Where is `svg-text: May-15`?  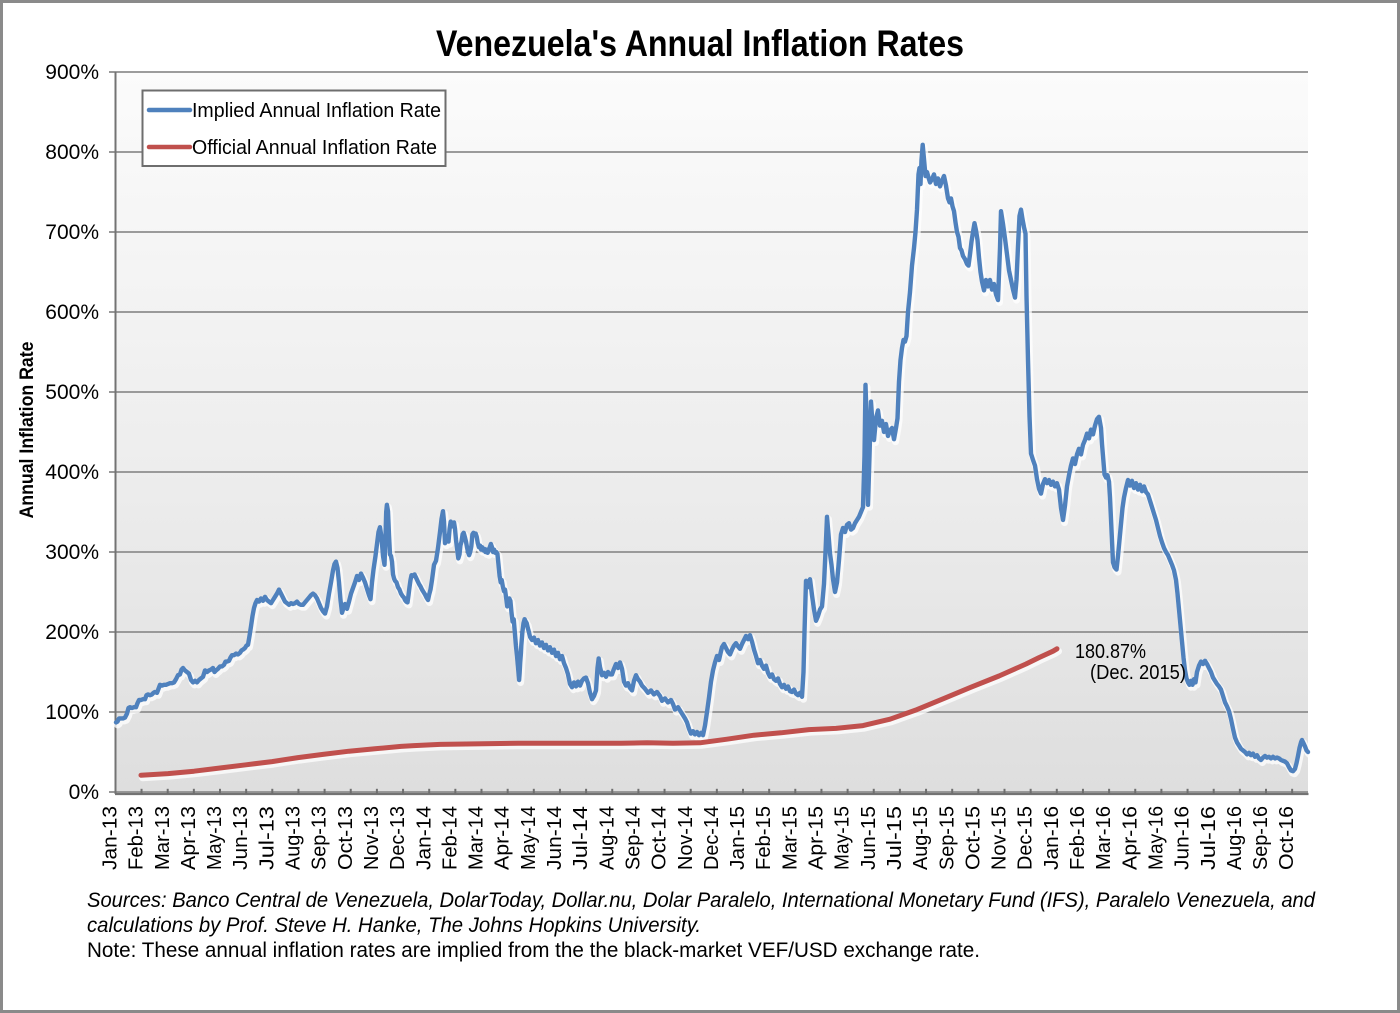 svg-text: May-15 is located at coordinates (843, 838).